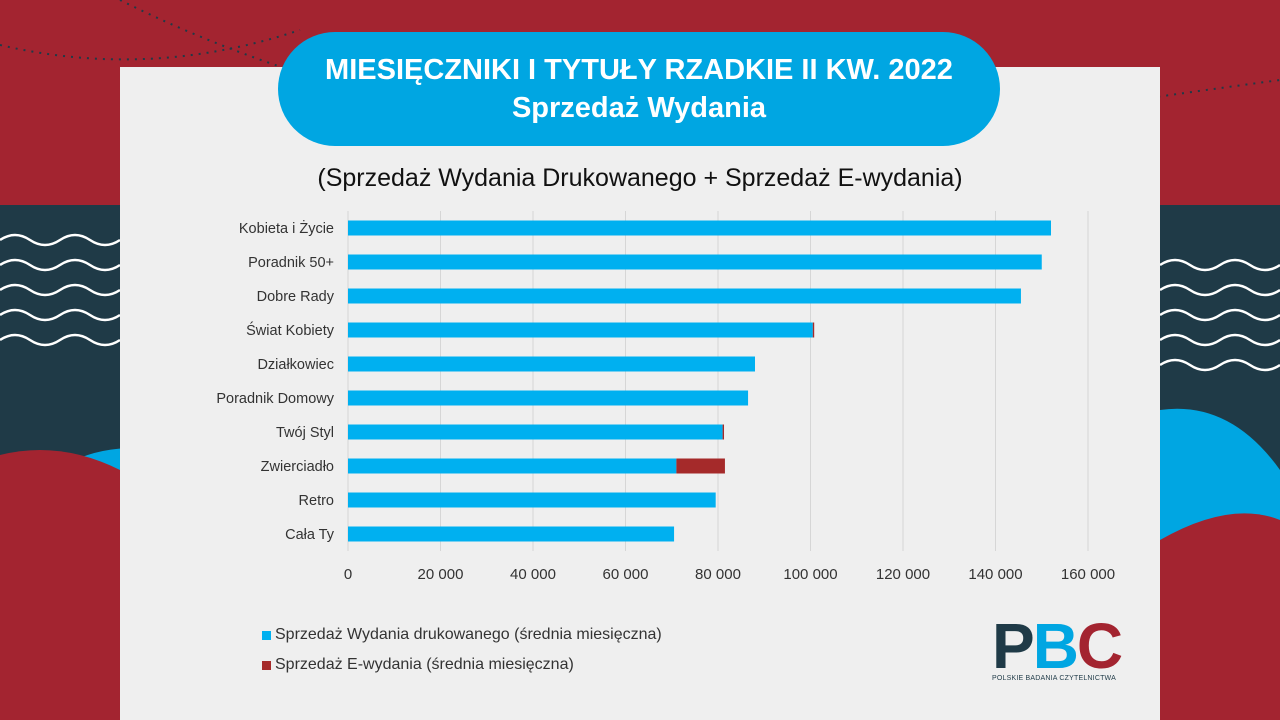  What do you see at coordinates (810, 574) in the screenshot?
I see `x-tick-label: 100 000` at bounding box center [810, 574].